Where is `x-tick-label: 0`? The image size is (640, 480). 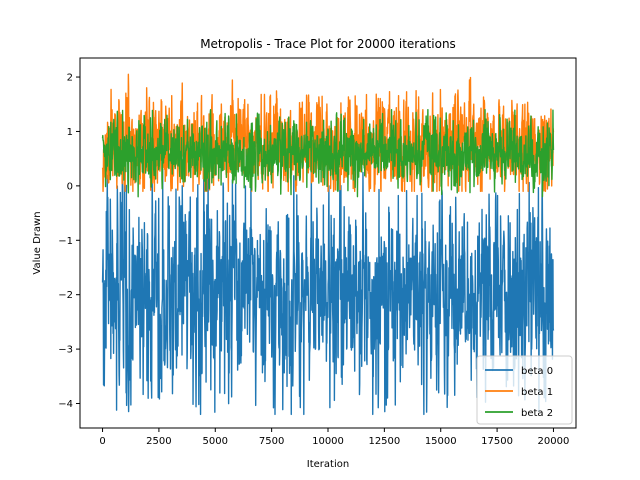 x-tick-label: 0 is located at coordinates (102, 441).